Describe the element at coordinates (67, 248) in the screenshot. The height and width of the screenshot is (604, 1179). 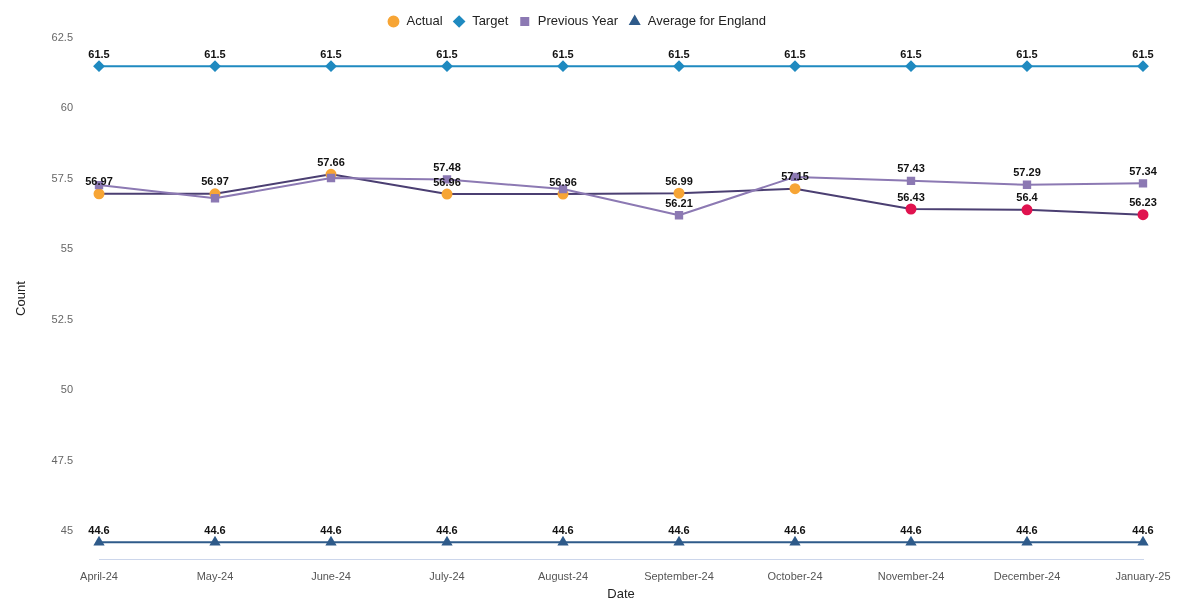
I see `y-tick-label: 55` at that location.